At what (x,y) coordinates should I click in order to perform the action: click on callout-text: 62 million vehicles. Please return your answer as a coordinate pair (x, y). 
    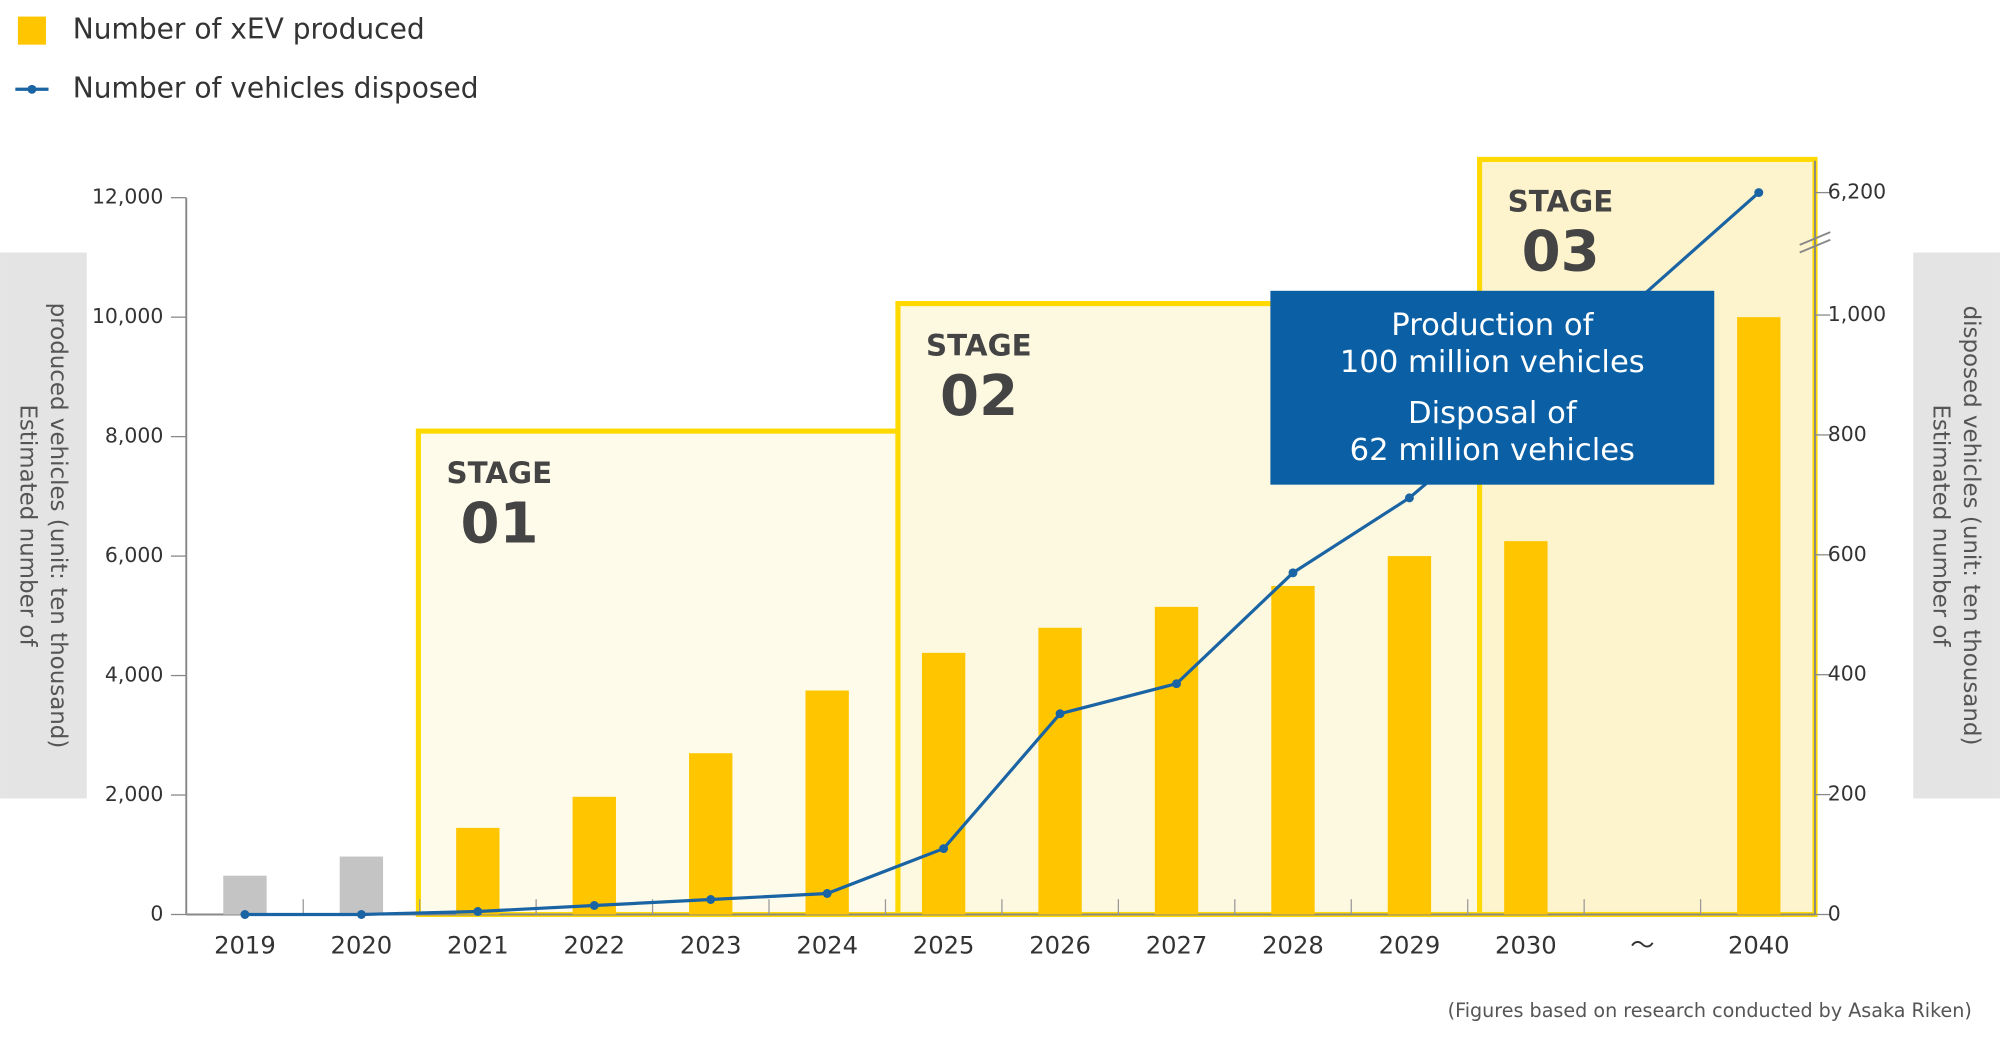
    Looking at the image, I should click on (1492, 450).